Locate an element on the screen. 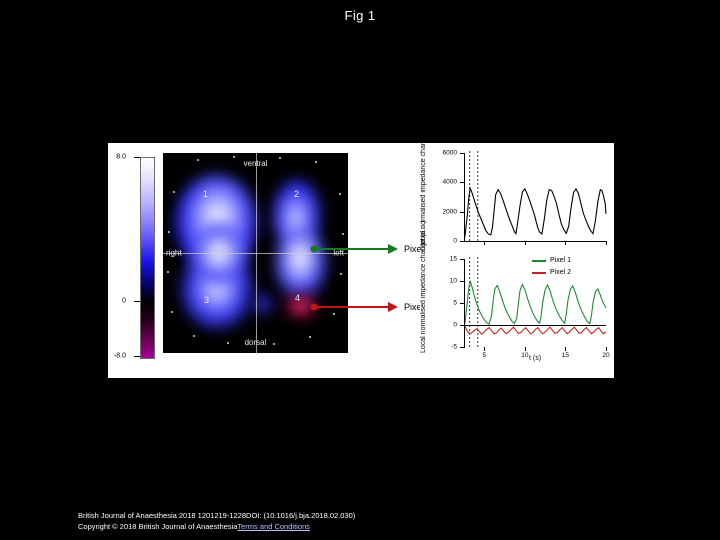  x-tick-label: 5 is located at coordinates (484, 355).